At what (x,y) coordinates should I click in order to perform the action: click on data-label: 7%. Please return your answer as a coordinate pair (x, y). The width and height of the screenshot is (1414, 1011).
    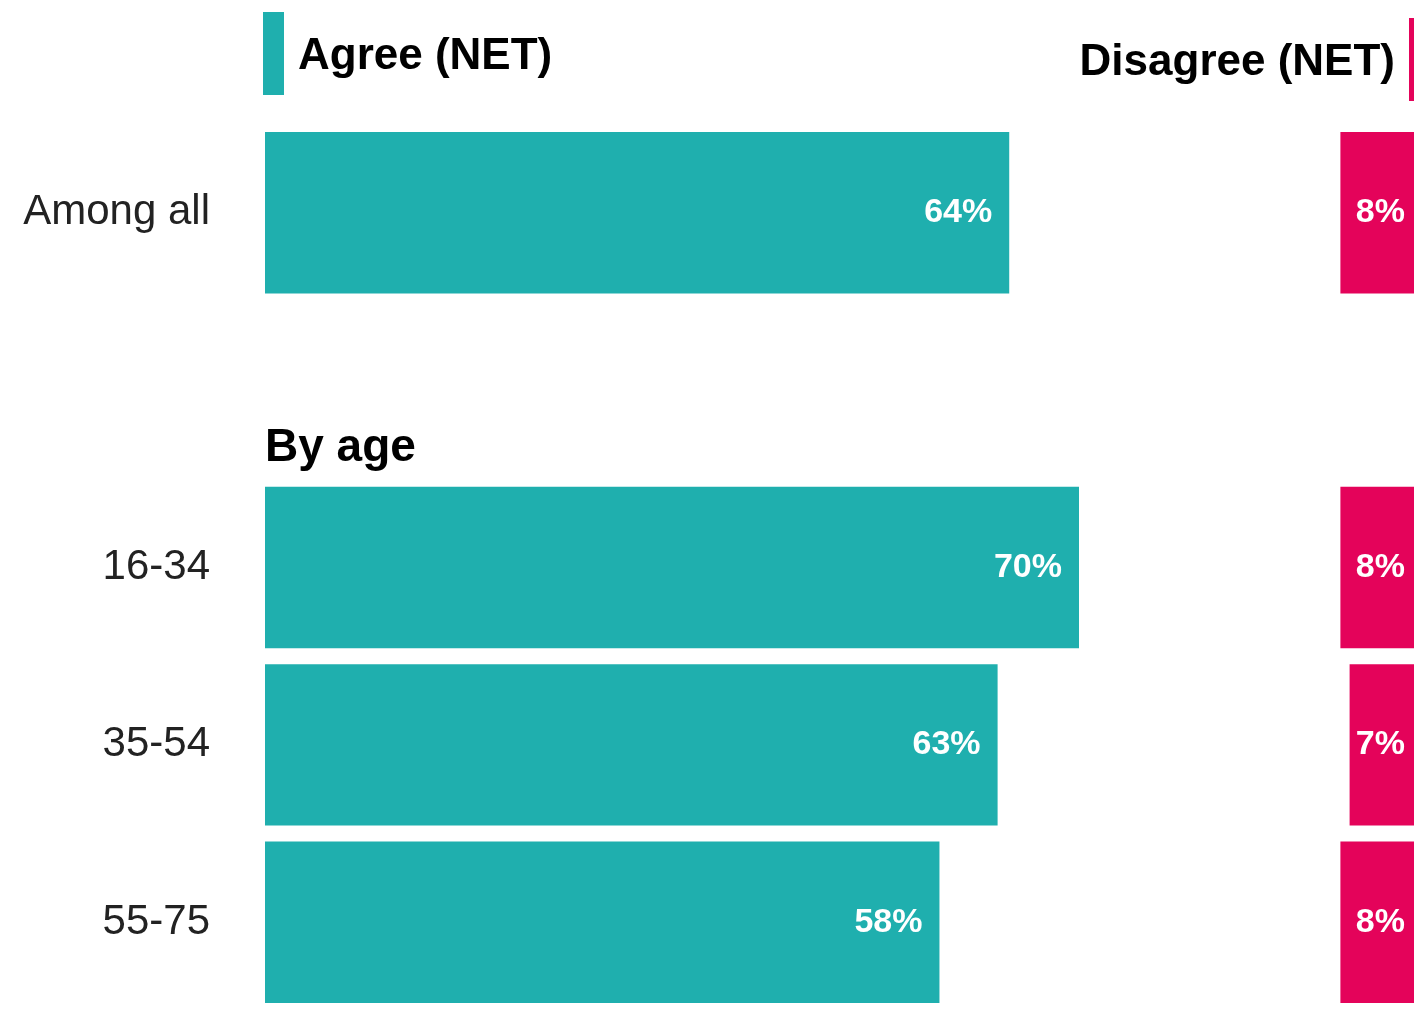
    Looking at the image, I should click on (1380, 742).